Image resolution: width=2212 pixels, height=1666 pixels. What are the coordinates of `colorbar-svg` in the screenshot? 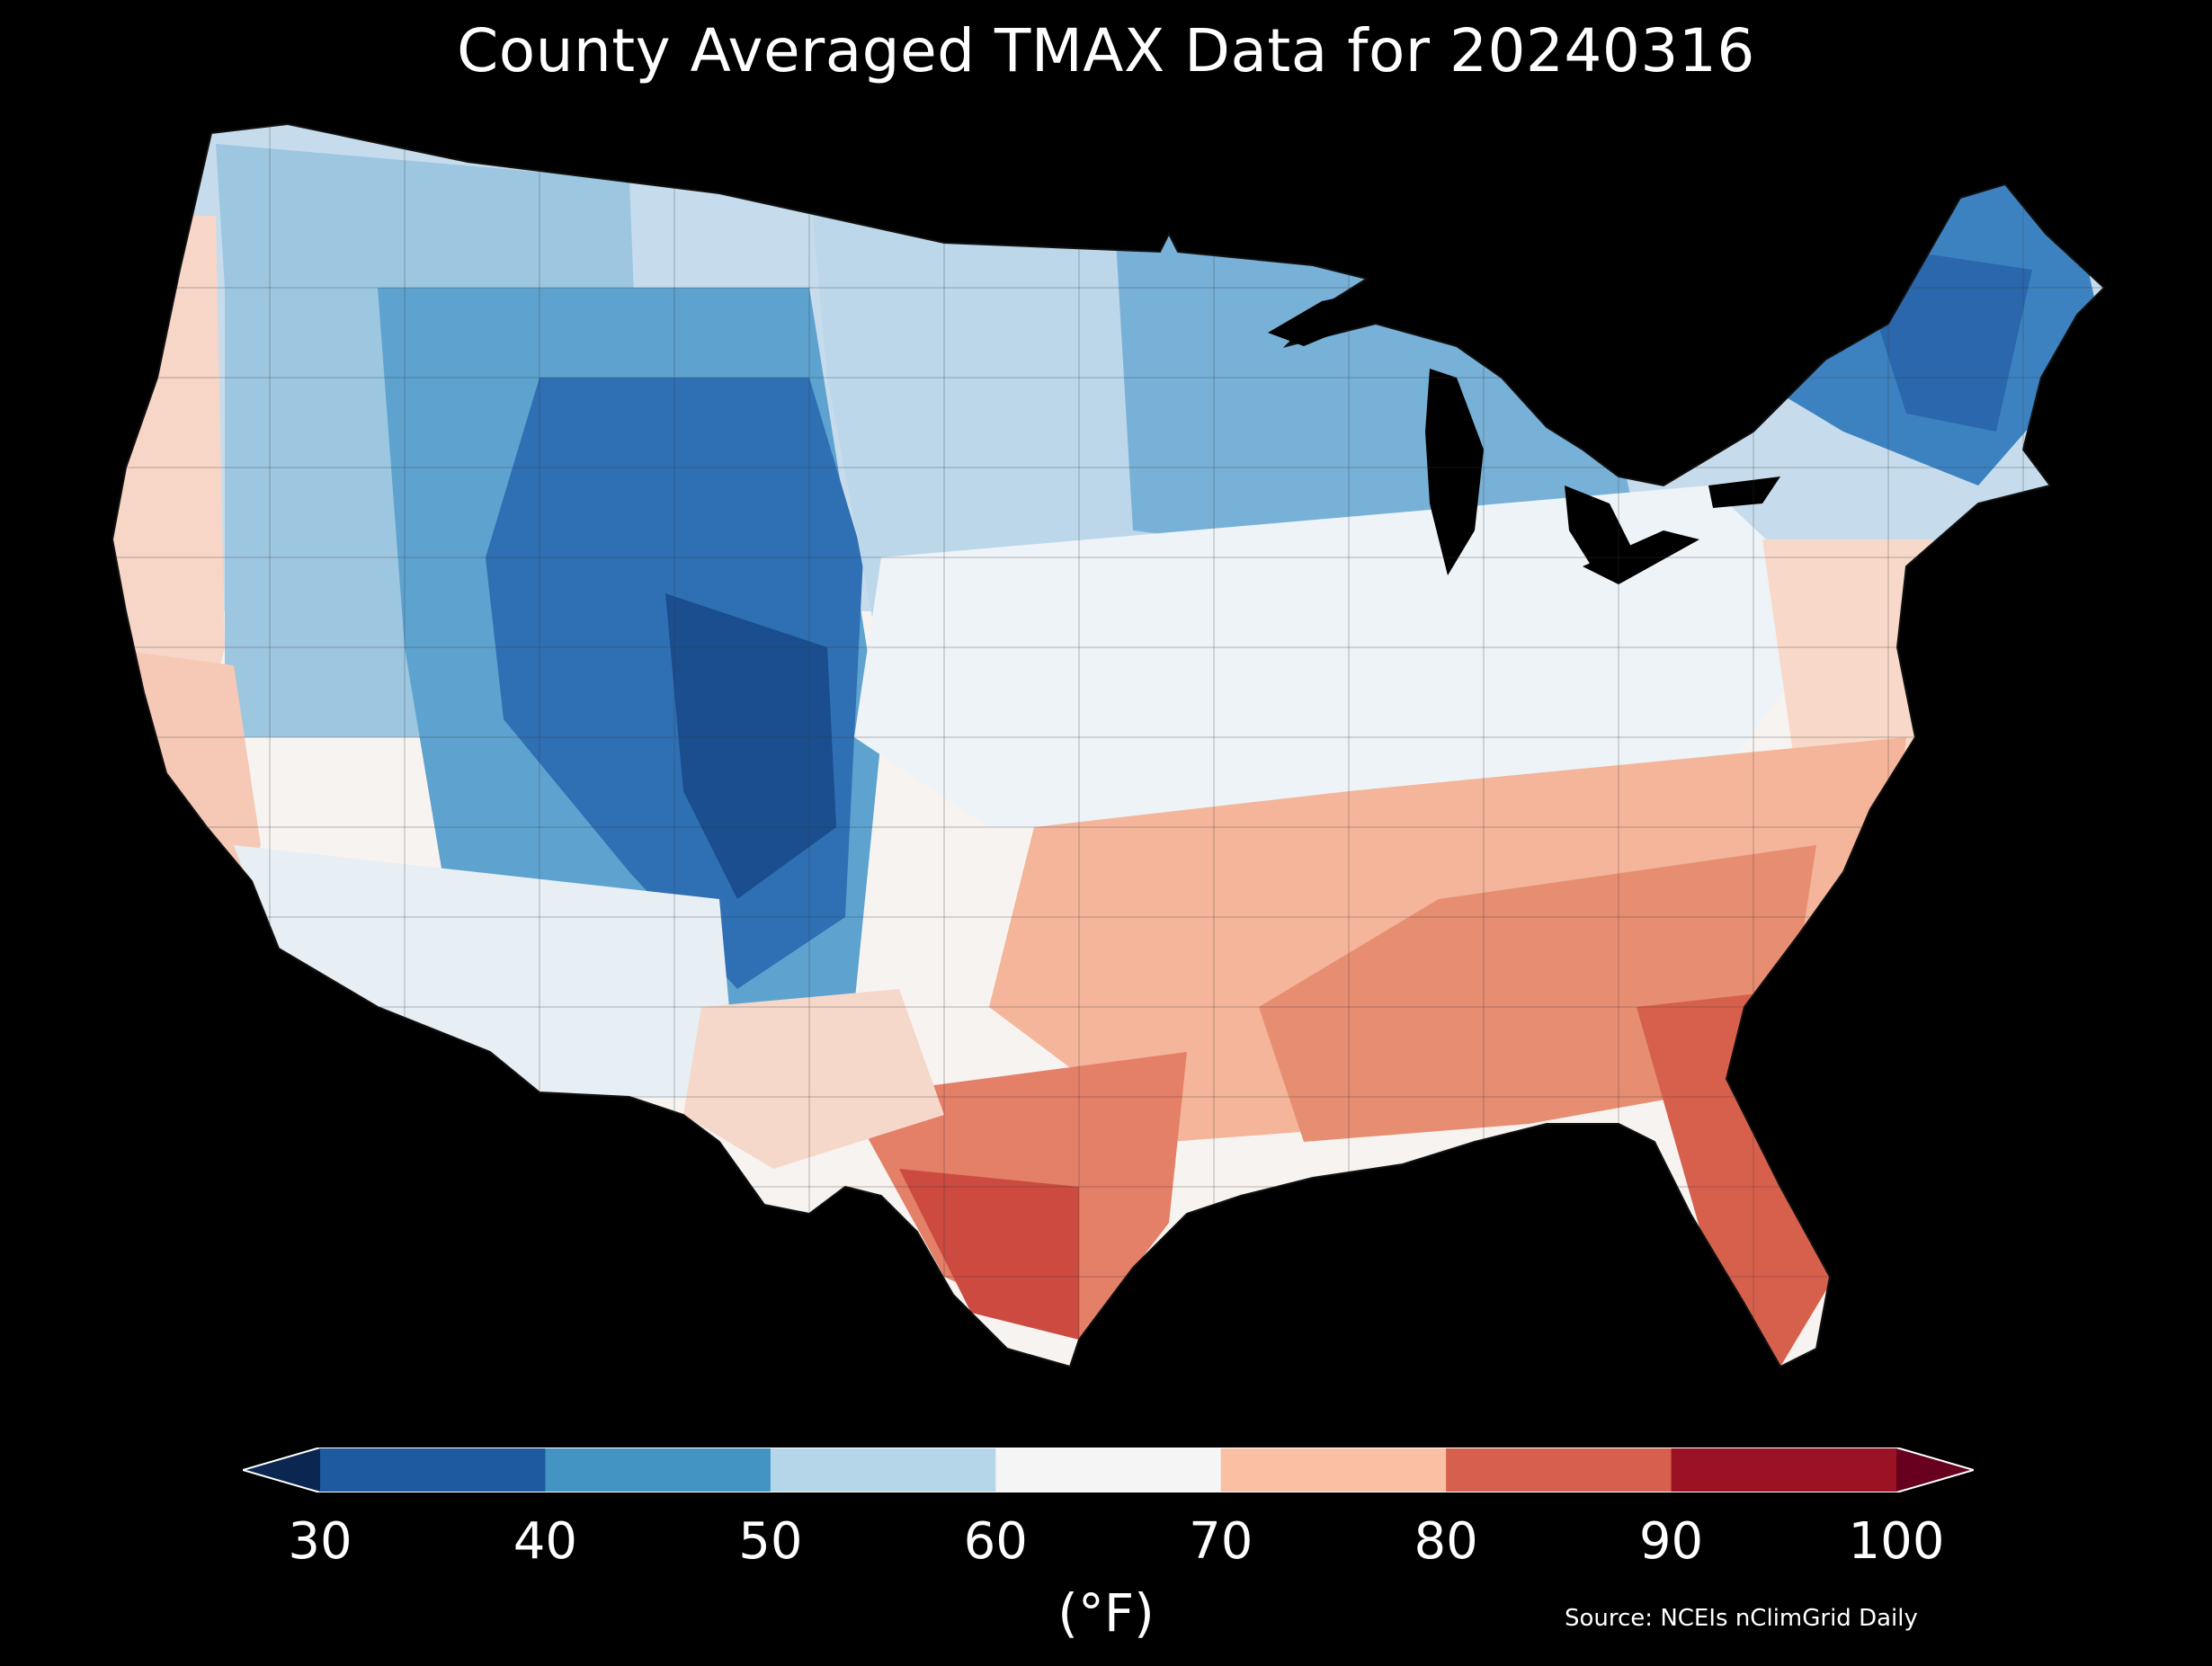 It's located at (1108, 1470).